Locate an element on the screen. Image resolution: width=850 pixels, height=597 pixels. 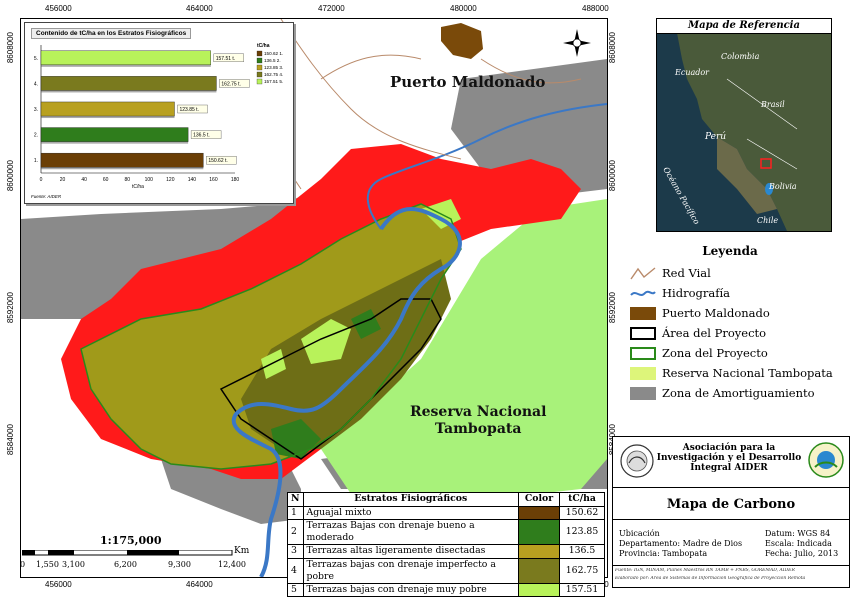
legend-entry: 123.85 3. is located at coordinates (273, 67).